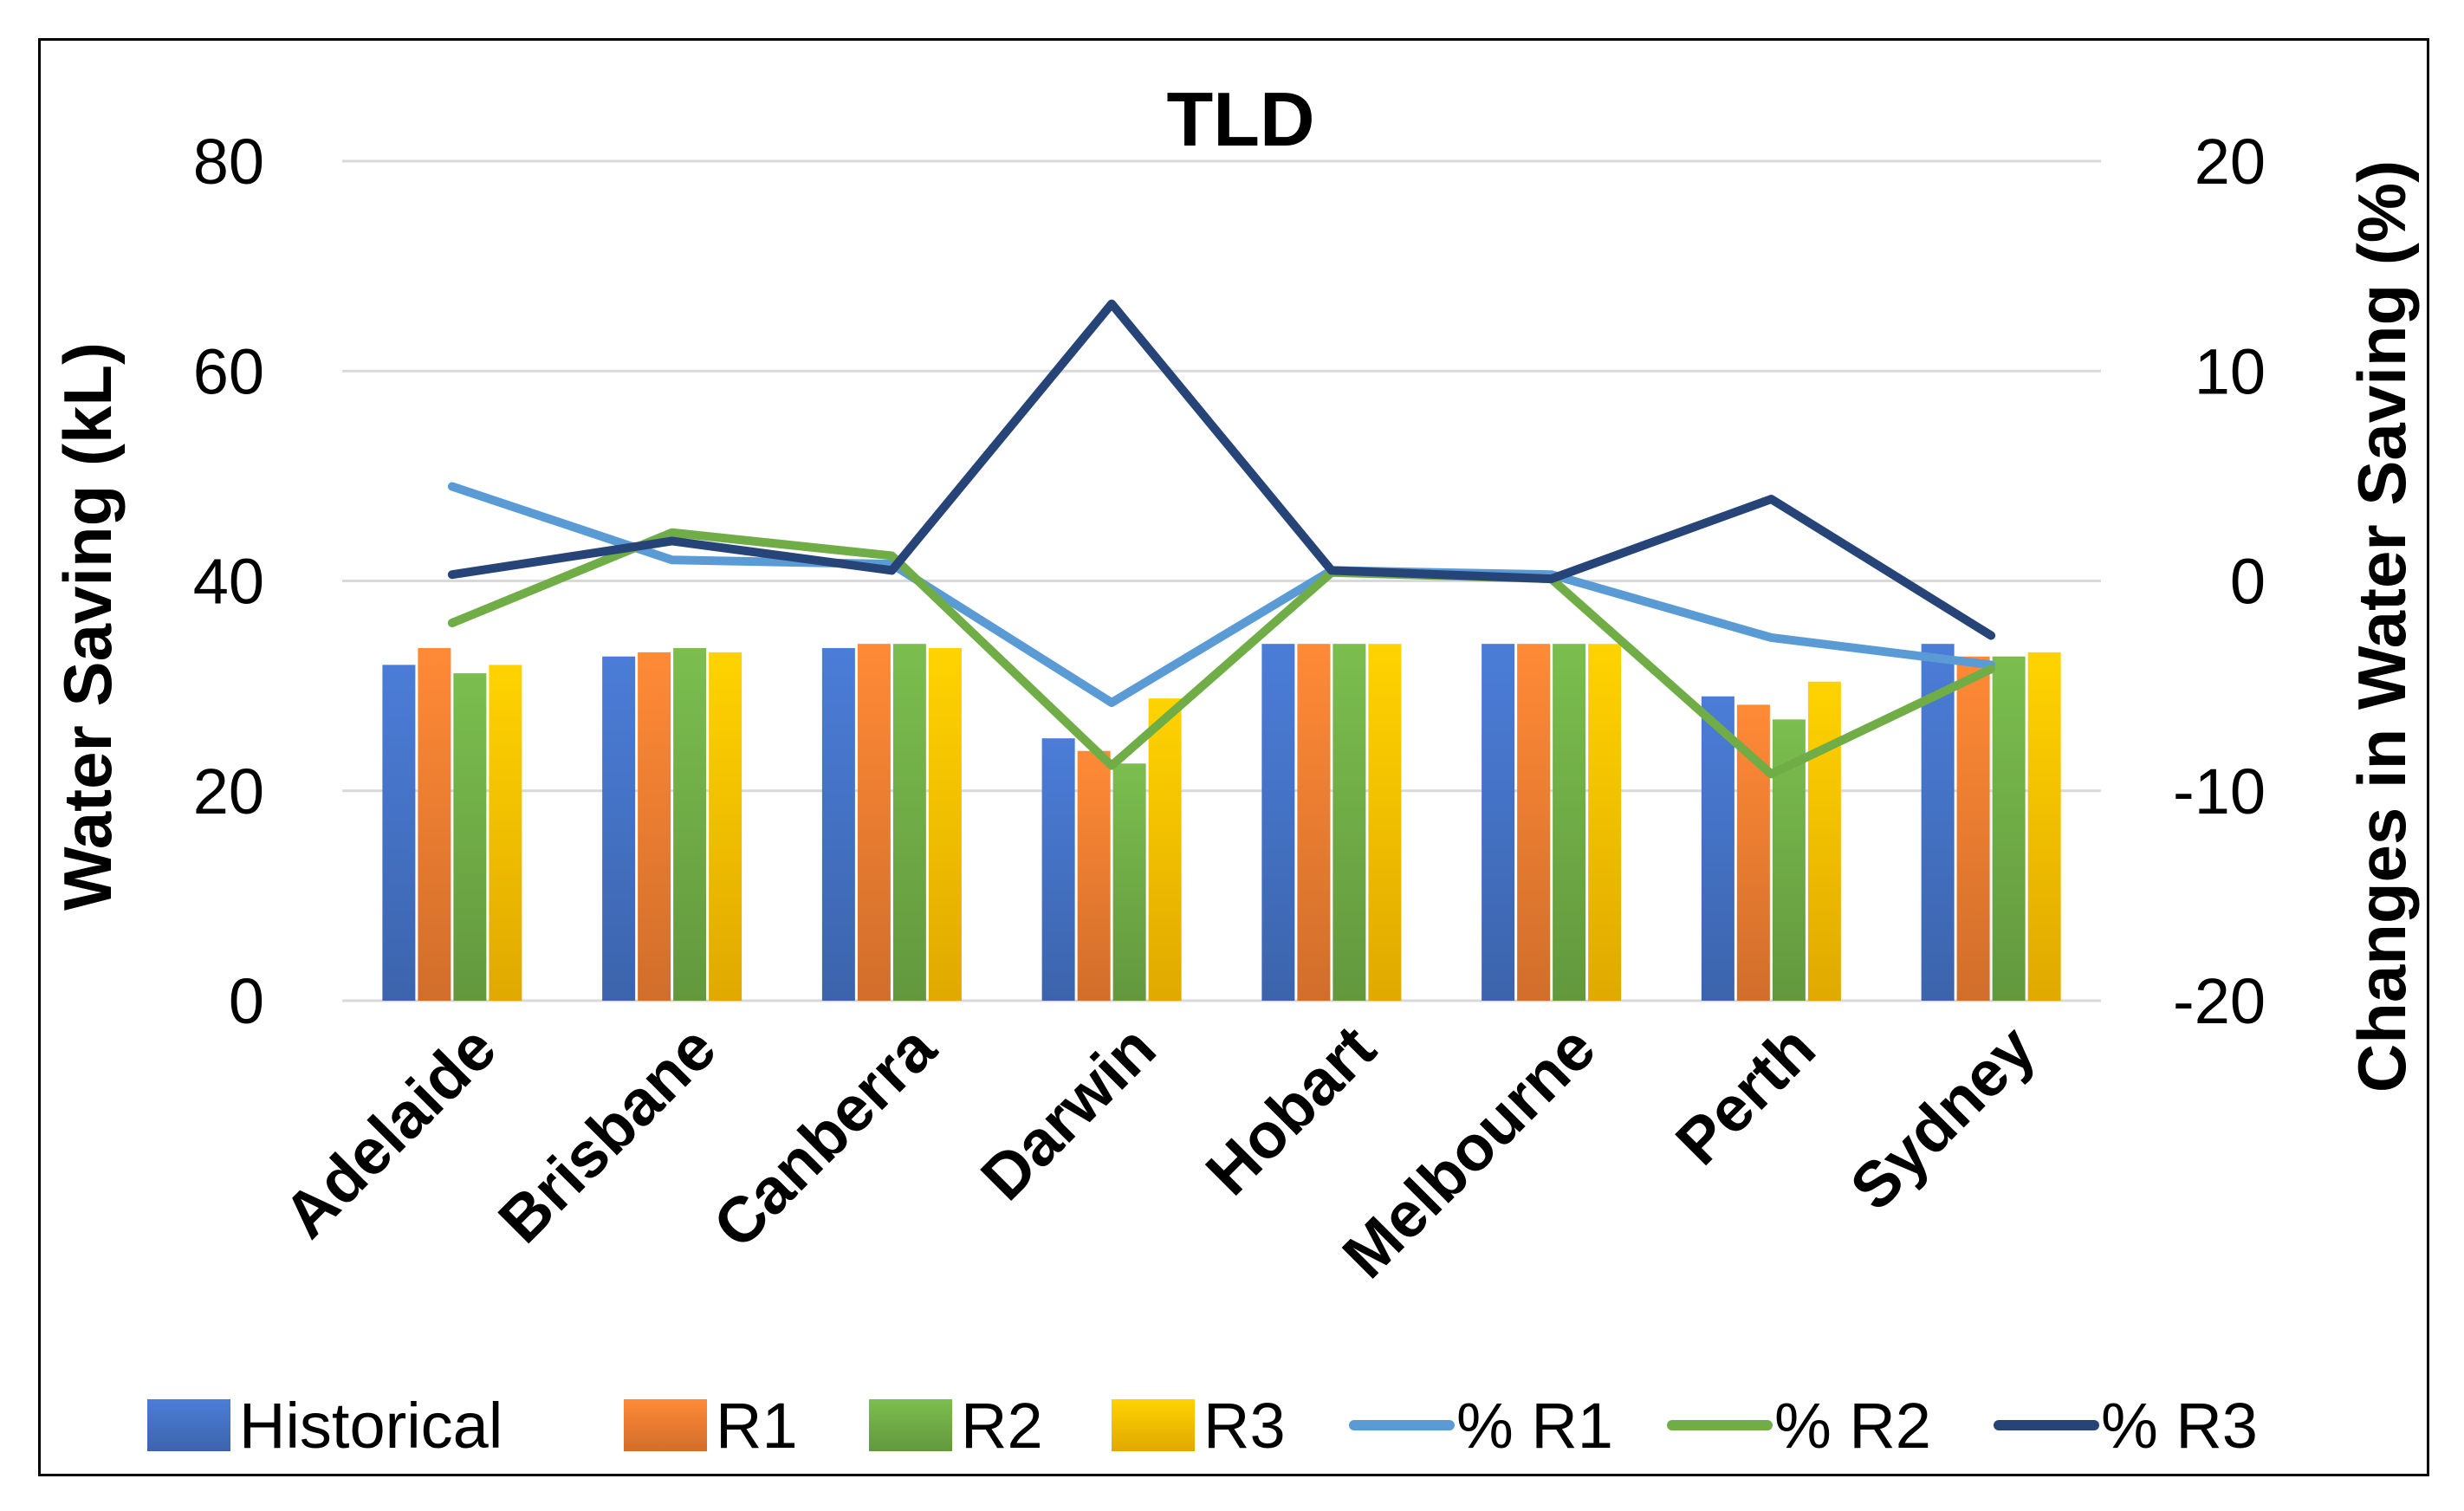  I want to click on y-tick-label: 40, so click(228, 582).